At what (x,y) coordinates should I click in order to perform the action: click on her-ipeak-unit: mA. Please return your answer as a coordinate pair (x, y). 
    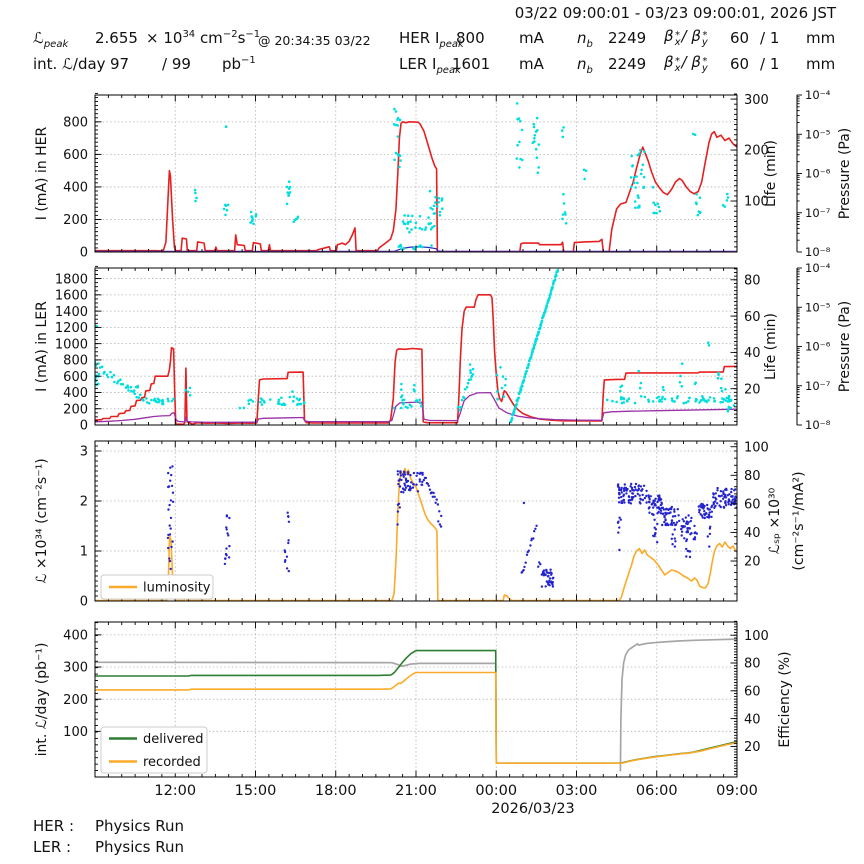
    Looking at the image, I should click on (531, 38).